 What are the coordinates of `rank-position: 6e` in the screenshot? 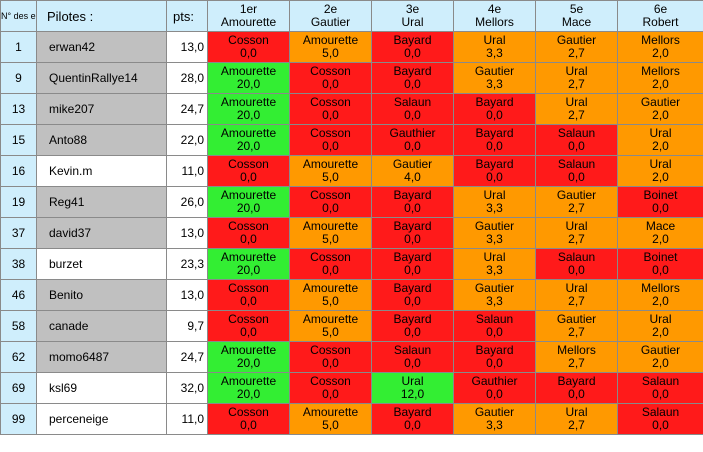 It's located at (660, 9).